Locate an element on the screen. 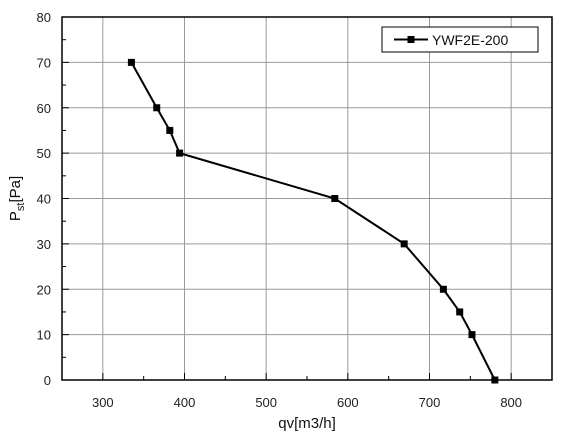  x-tick-label: 500 is located at coordinates (266, 402).